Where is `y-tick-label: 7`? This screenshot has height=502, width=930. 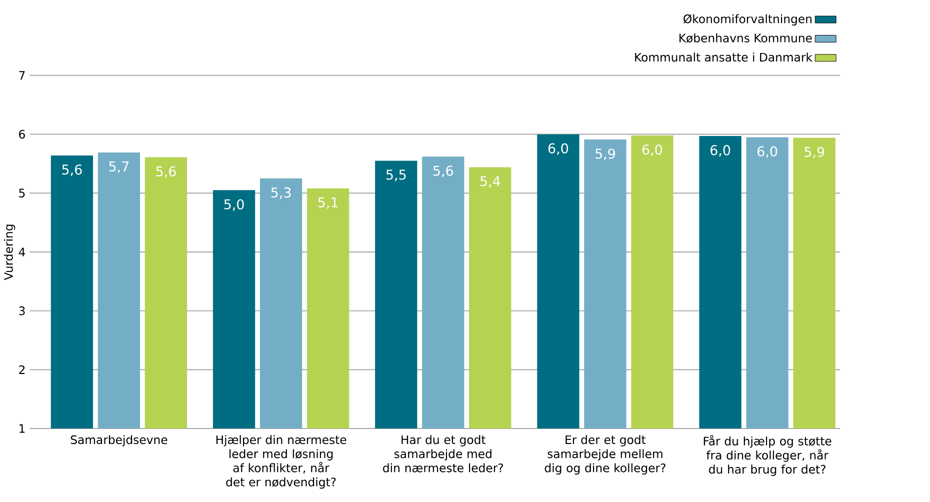 y-tick-label: 7 is located at coordinates (22, 75).